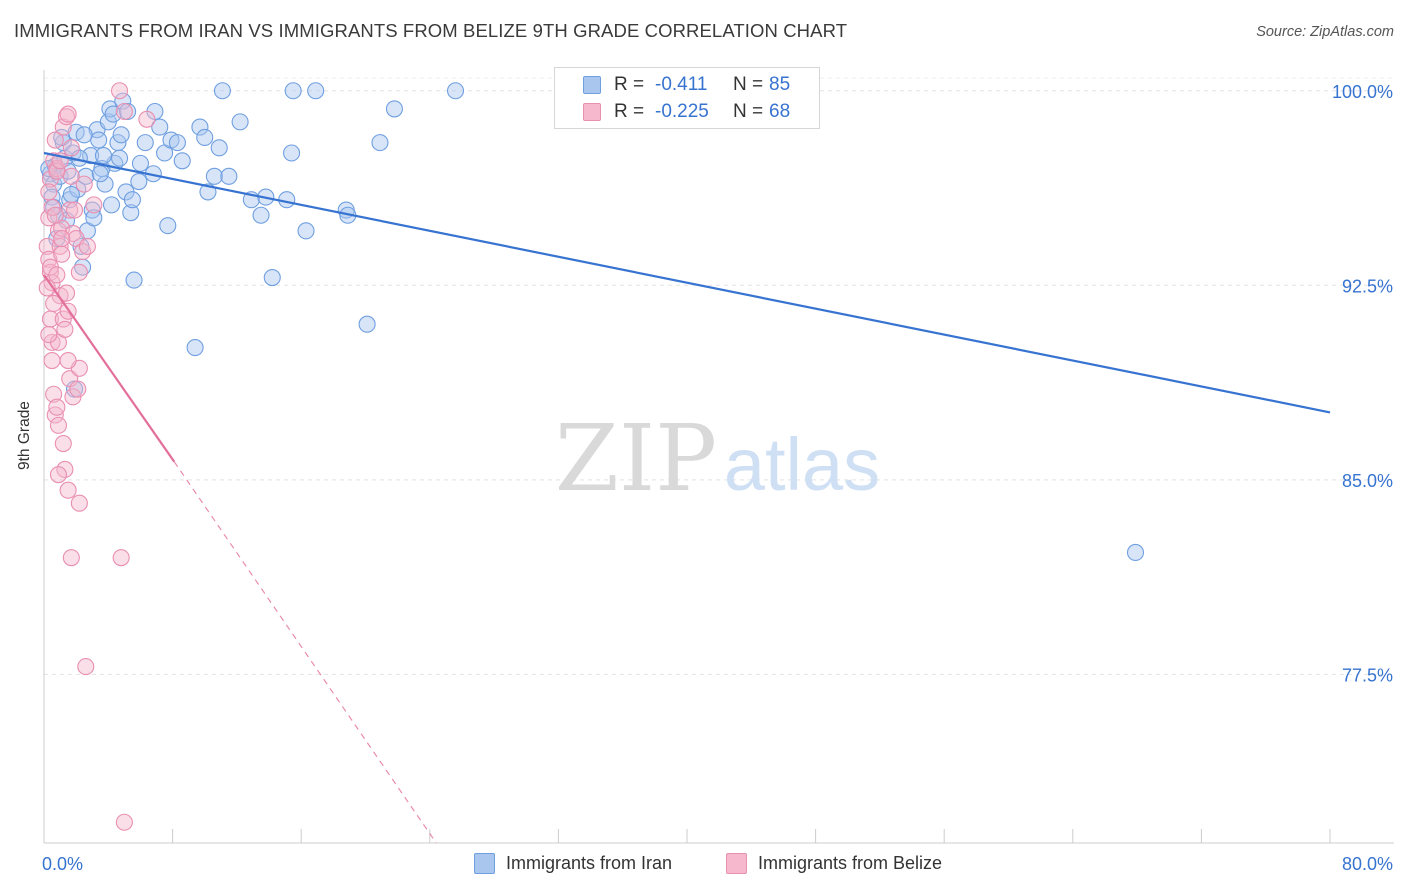 The width and height of the screenshot is (1406, 892). Describe the element at coordinates (592, 85) in the screenshot. I see `iran-swatch` at that location.